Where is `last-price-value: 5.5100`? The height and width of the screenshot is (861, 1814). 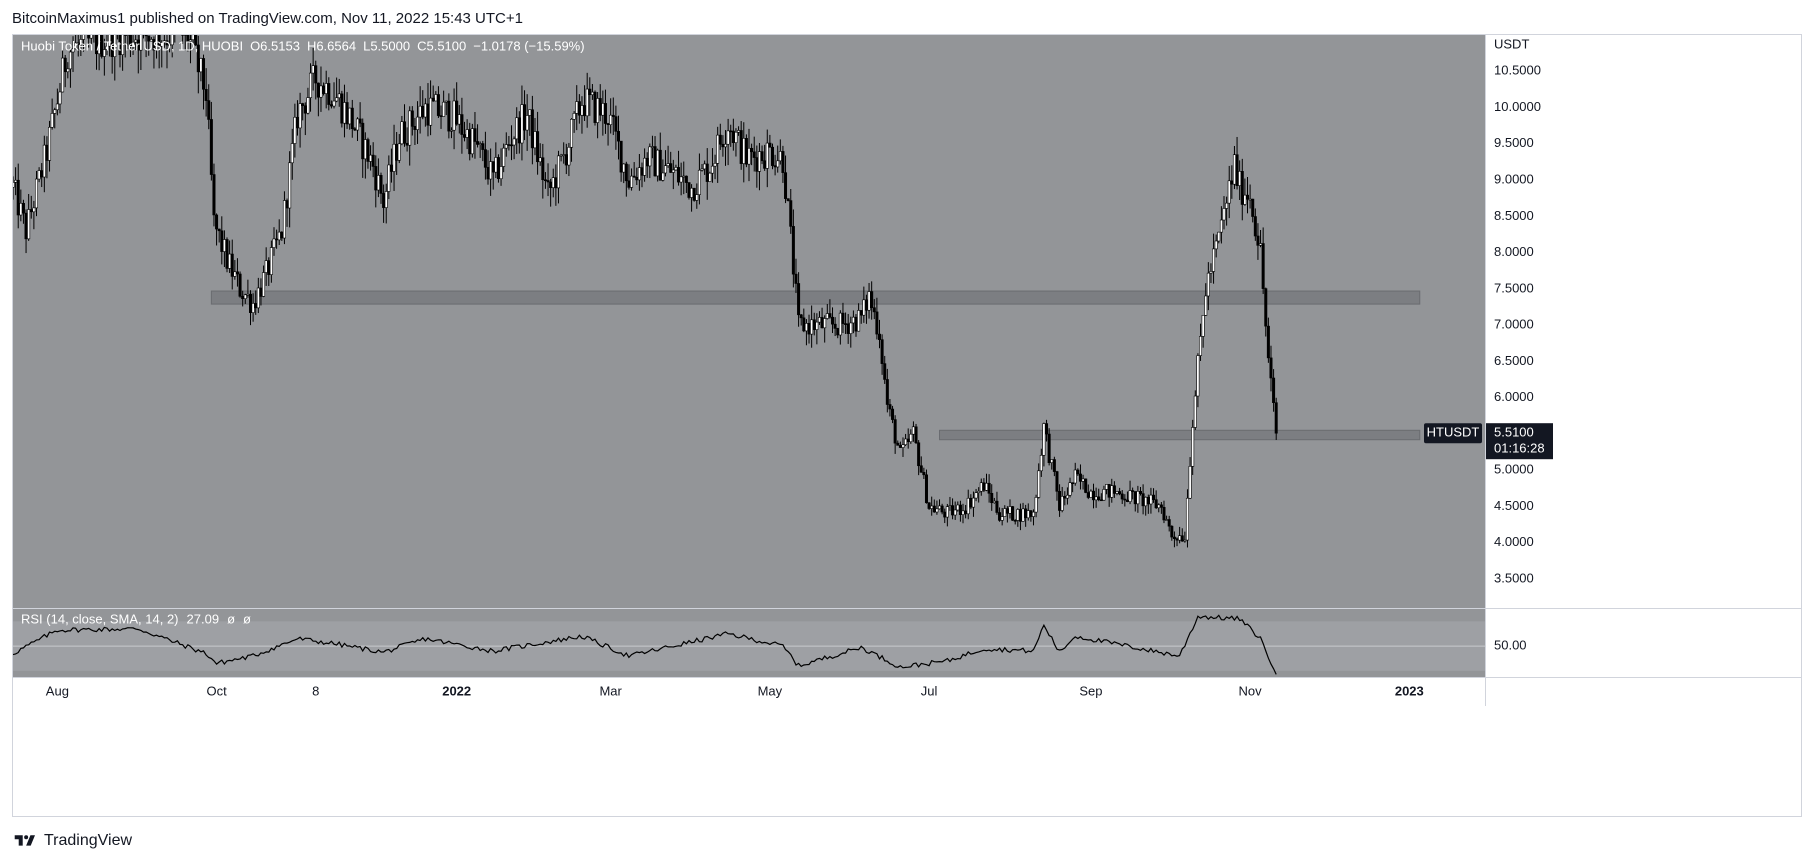
last-price-value: 5.5100 is located at coordinates (1514, 432).